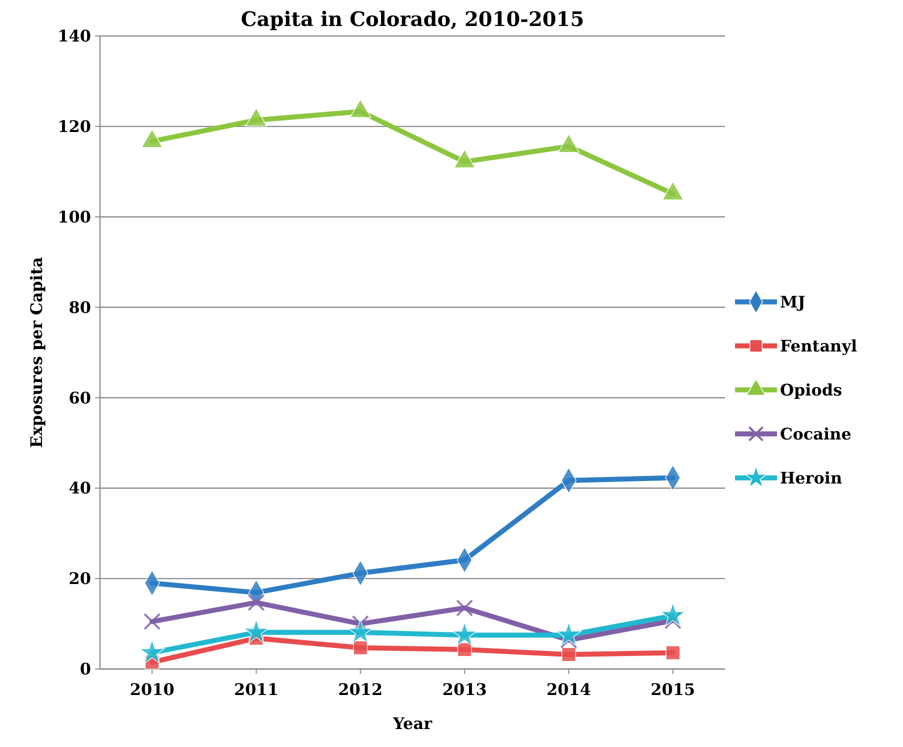 The width and height of the screenshot is (903, 747). I want to click on x-tick-label: 2010, so click(152, 689).